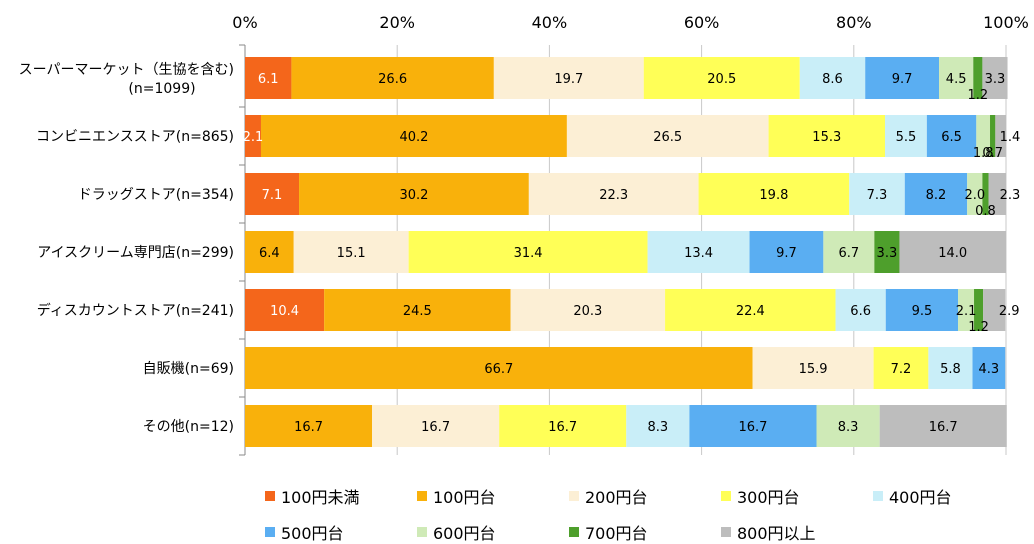  I want to click on data-label: 26.5, so click(667, 137).